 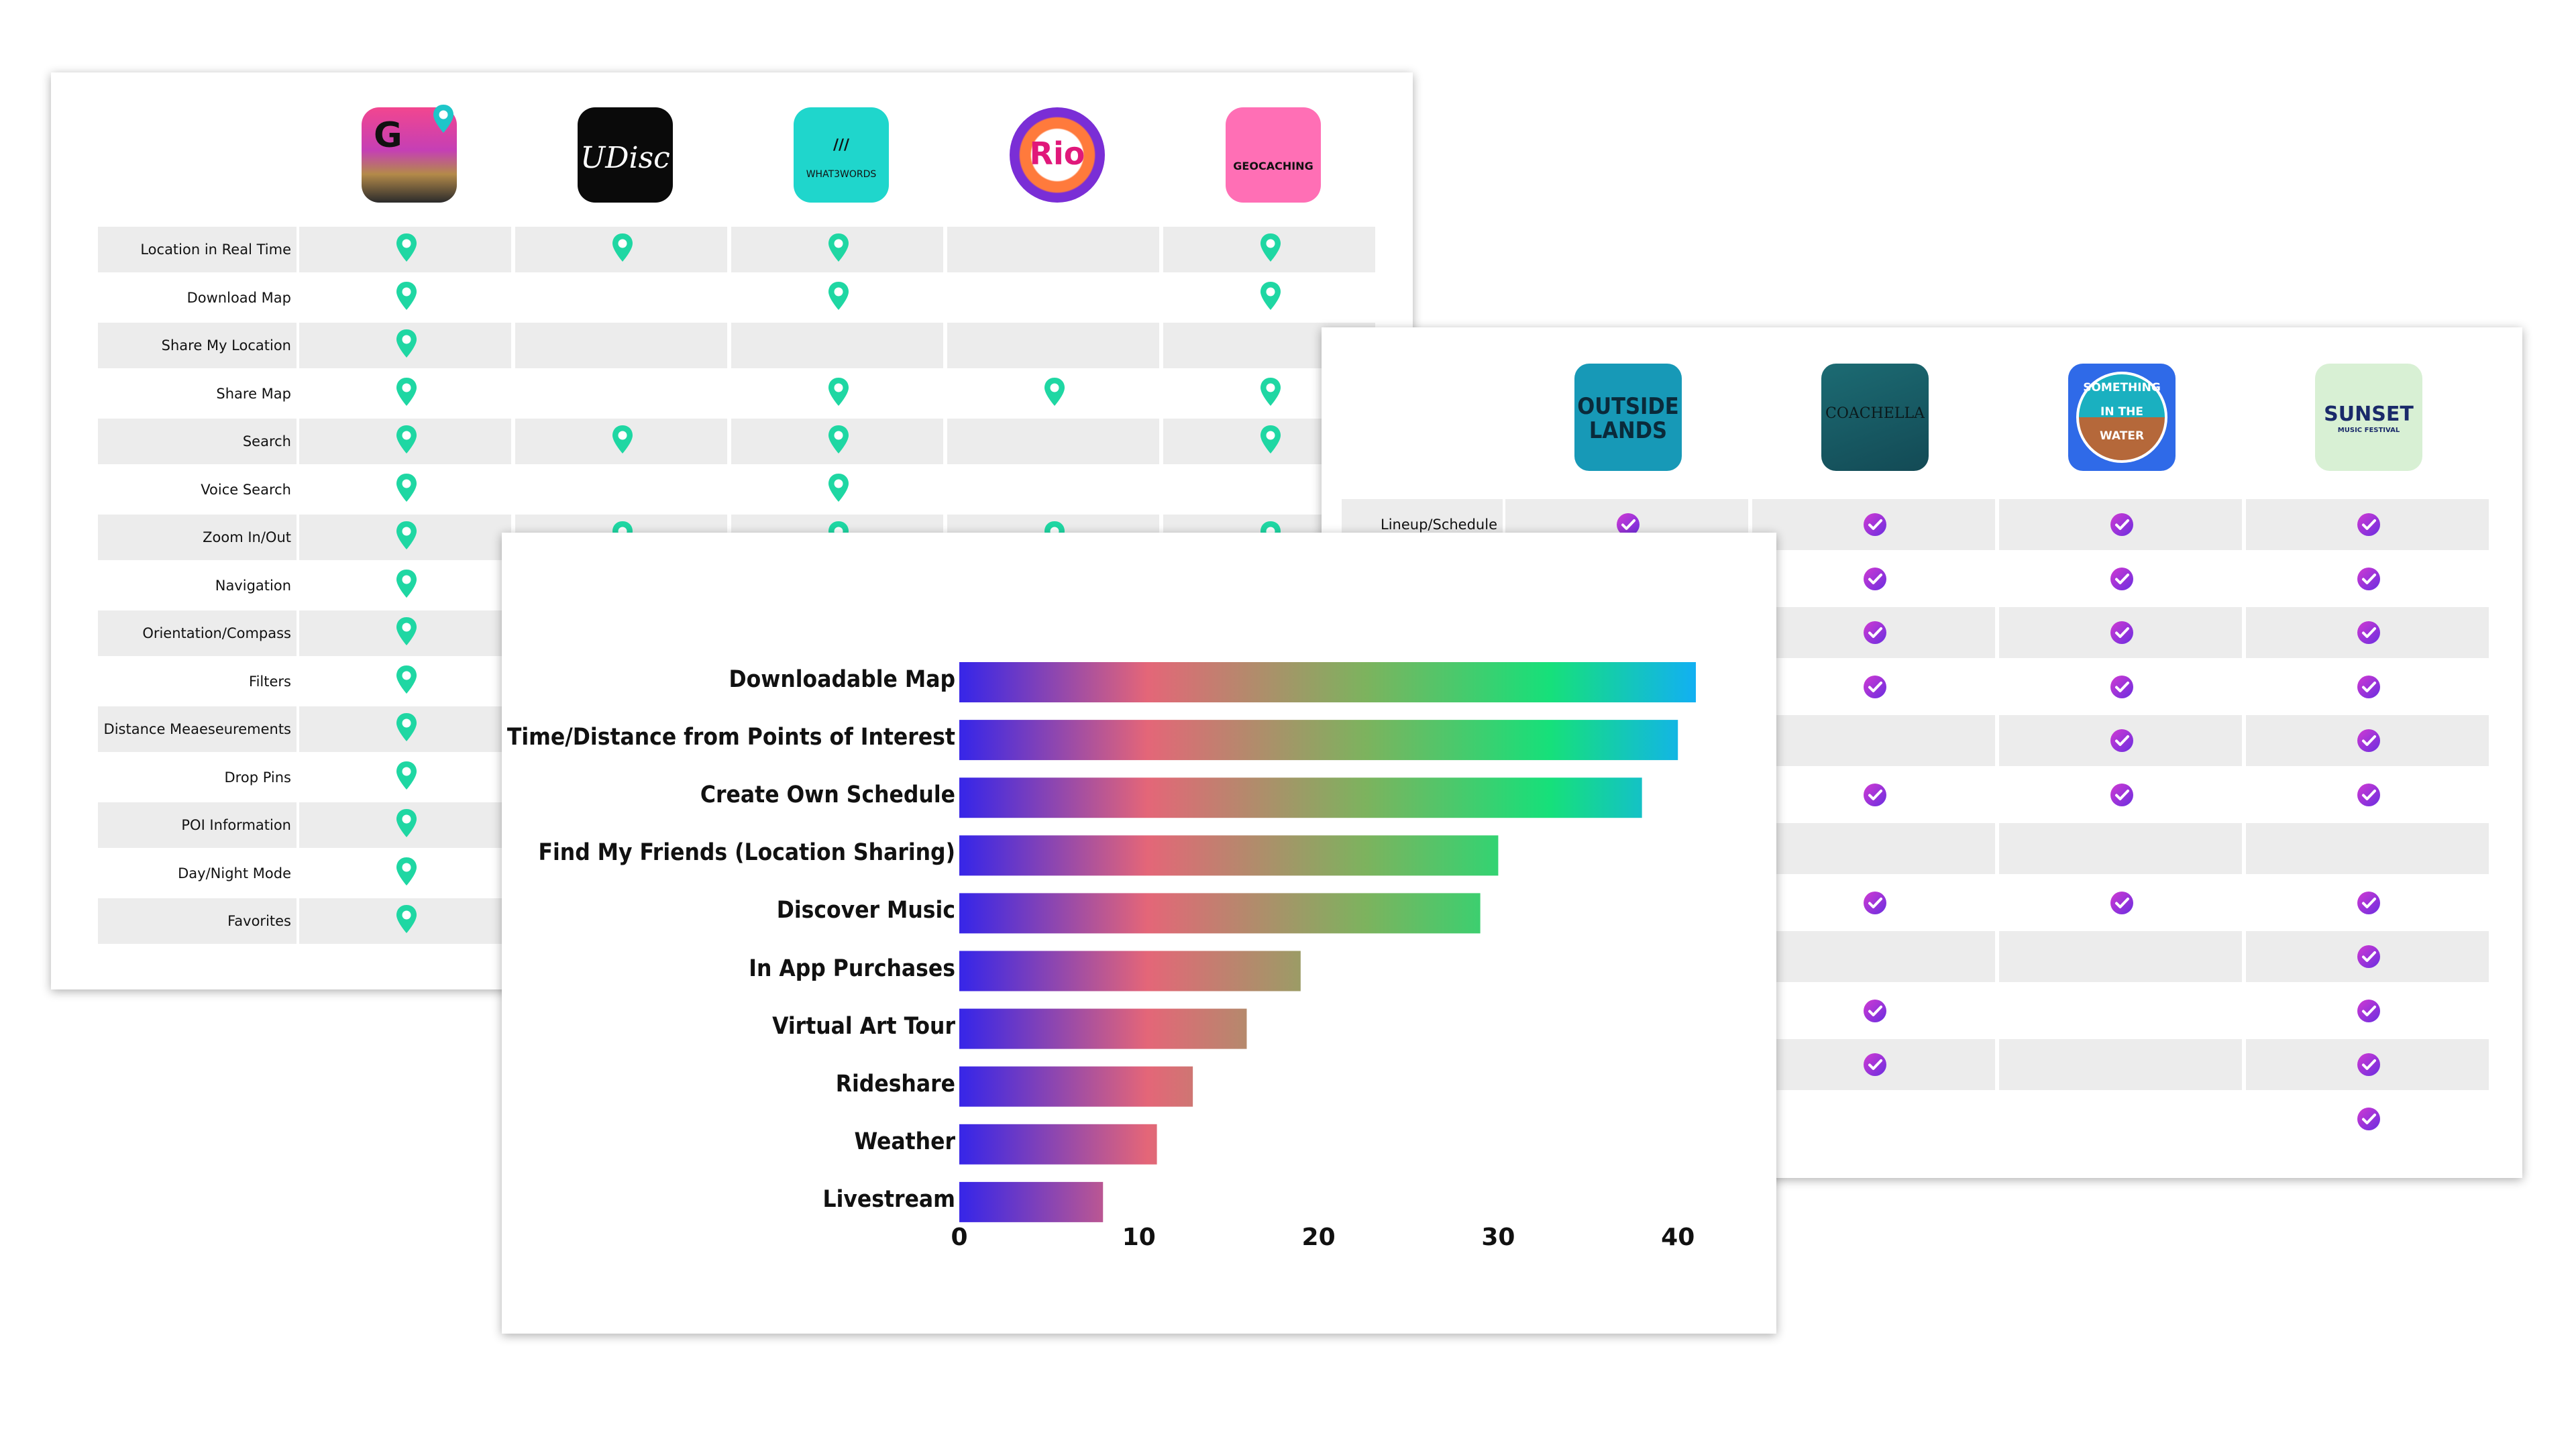 I want to click on bar-category-label: Downloadable Map, so click(x=842, y=679).